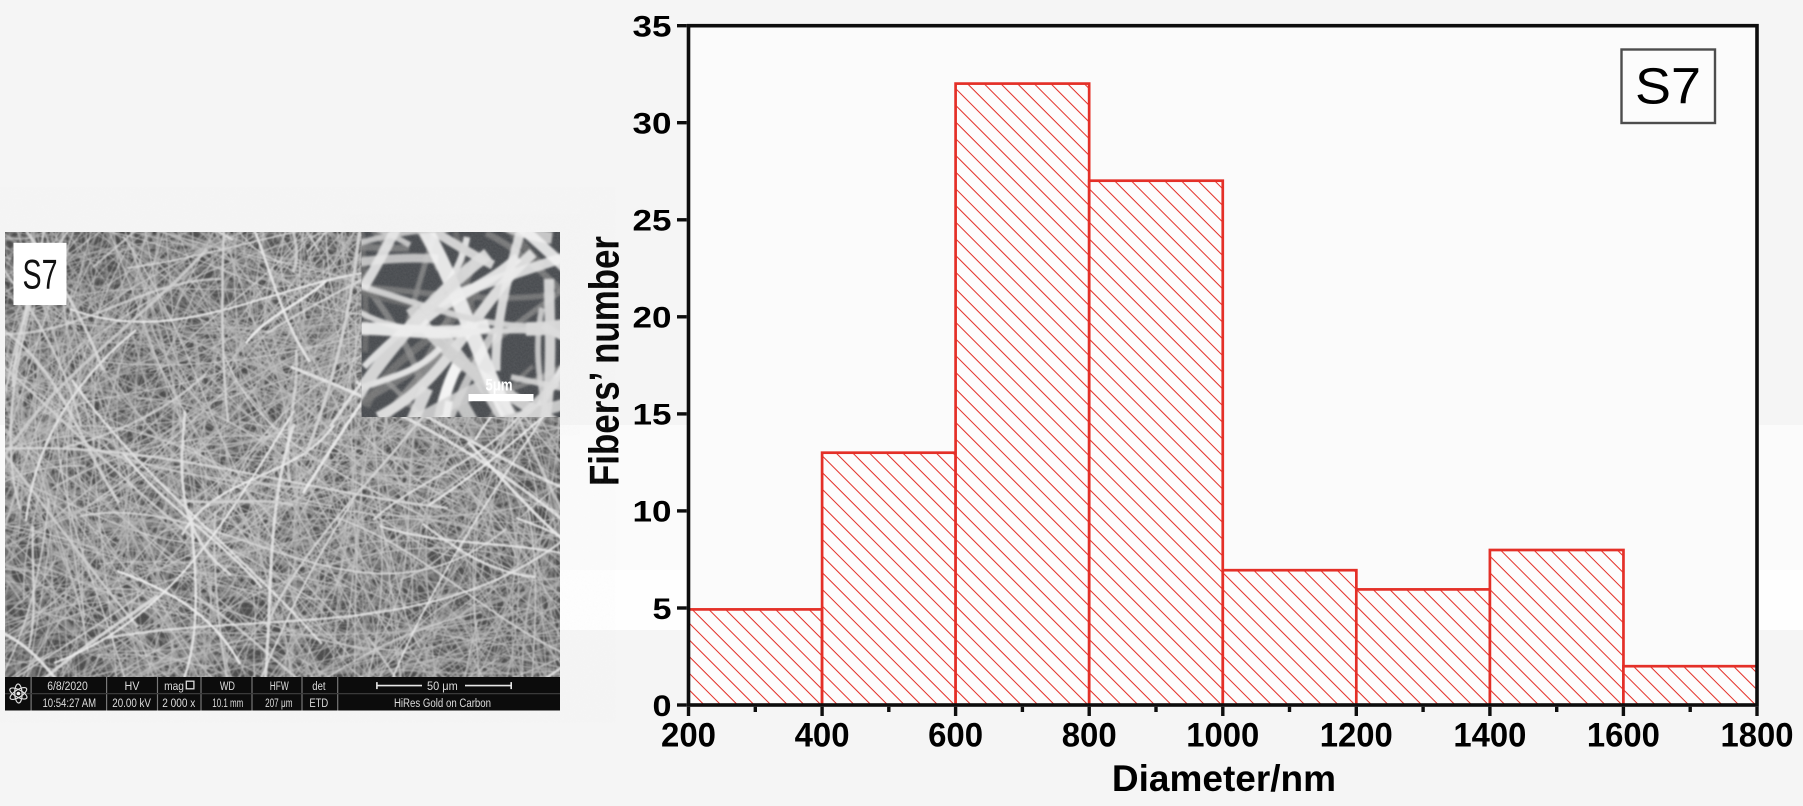 The height and width of the screenshot is (806, 1803). Describe the element at coordinates (1356, 736) in the screenshot. I see `svg-text: 1200` at that location.